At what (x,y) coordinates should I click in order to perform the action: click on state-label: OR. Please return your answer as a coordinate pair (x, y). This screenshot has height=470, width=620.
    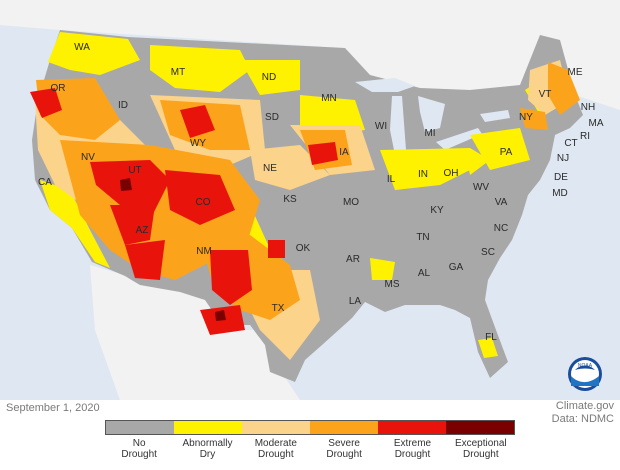
    Looking at the image, I should click on (58, 88).